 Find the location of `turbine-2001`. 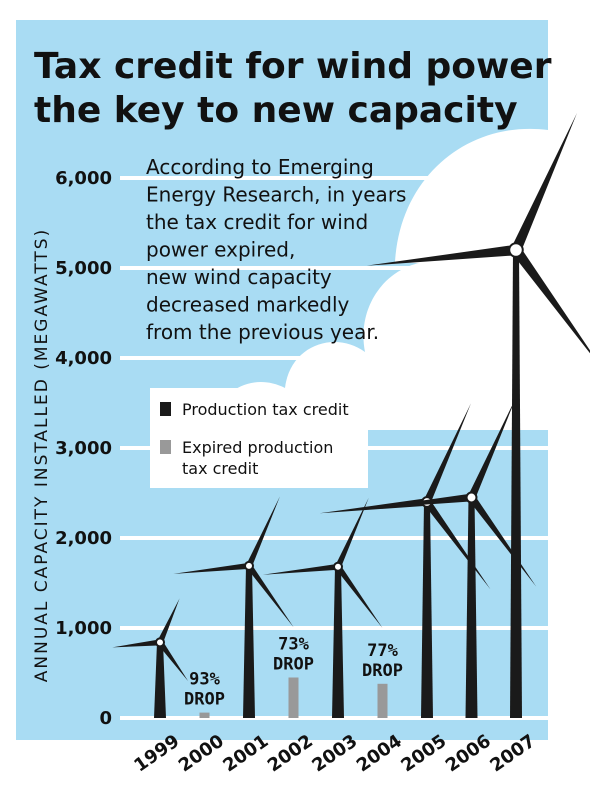

turbine-2001 is located at coordinates (233, 607).